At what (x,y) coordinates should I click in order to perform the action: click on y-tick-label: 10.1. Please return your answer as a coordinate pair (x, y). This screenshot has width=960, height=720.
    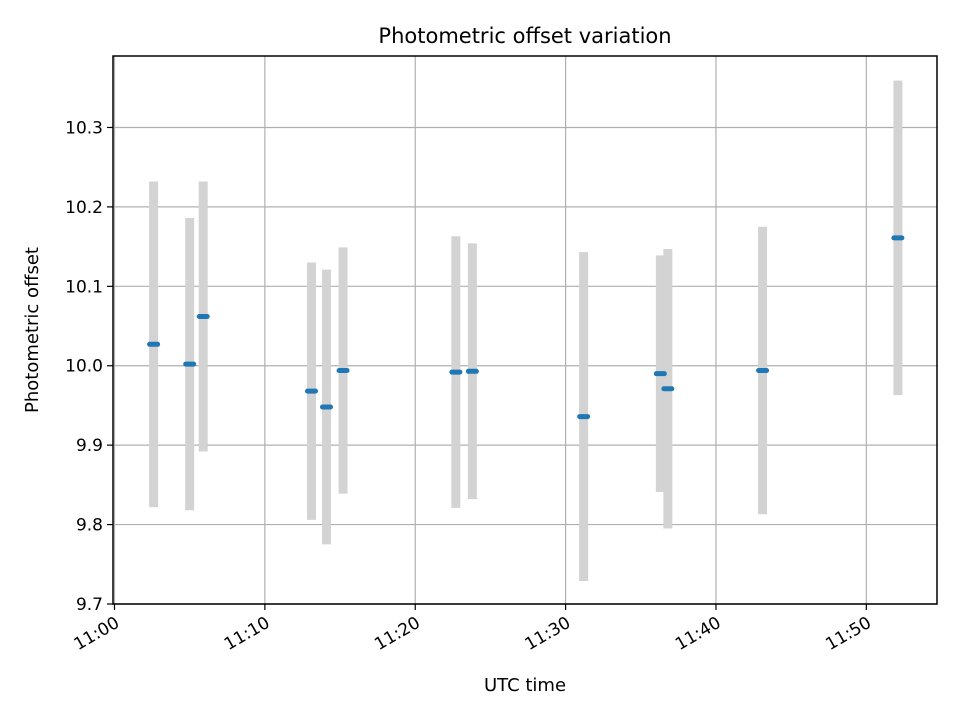
    Looking at the image, I should click on (84, 287).